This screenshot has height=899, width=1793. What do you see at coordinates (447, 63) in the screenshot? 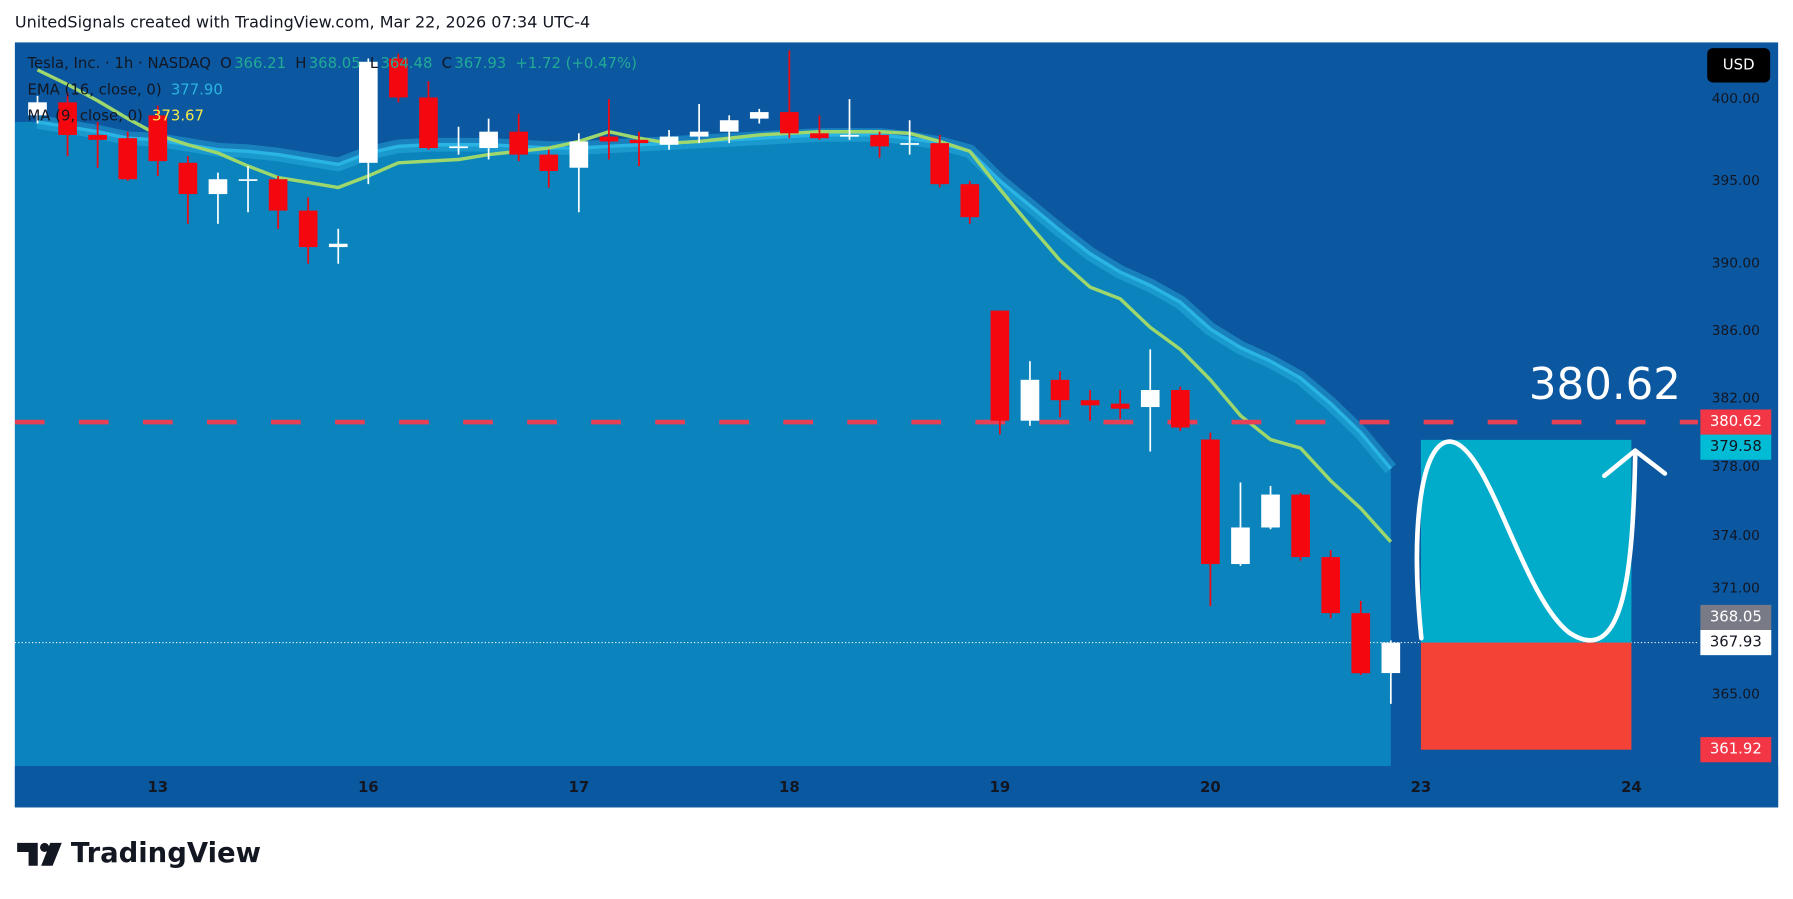
I see `legend-item: C` at bounding box center [447, 63].